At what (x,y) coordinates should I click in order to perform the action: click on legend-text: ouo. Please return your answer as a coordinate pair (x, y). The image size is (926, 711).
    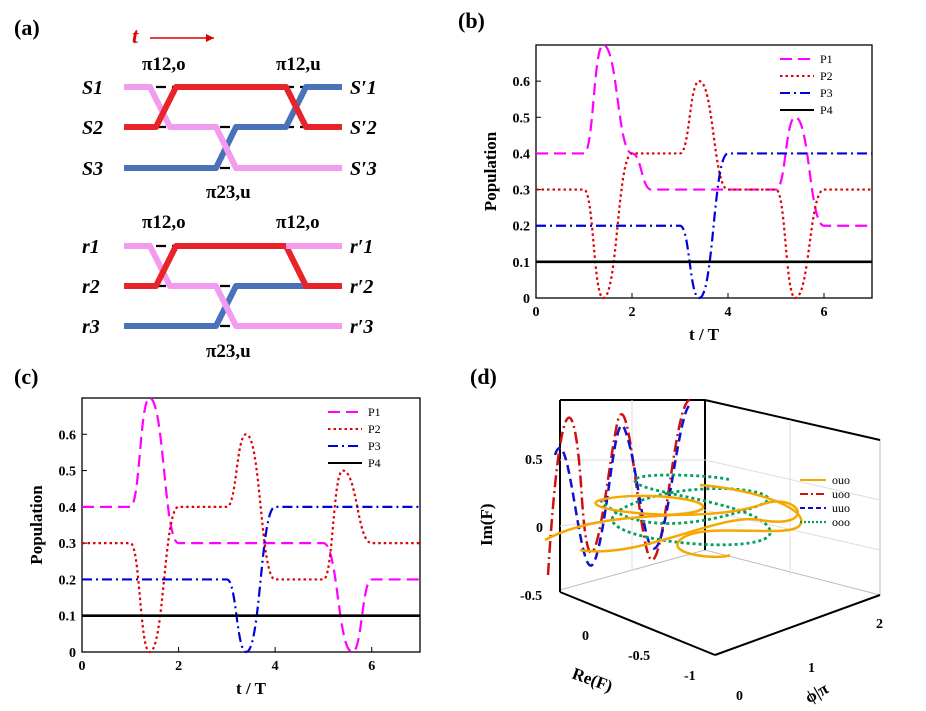
    Looking at the image, I should click on (841, 480).